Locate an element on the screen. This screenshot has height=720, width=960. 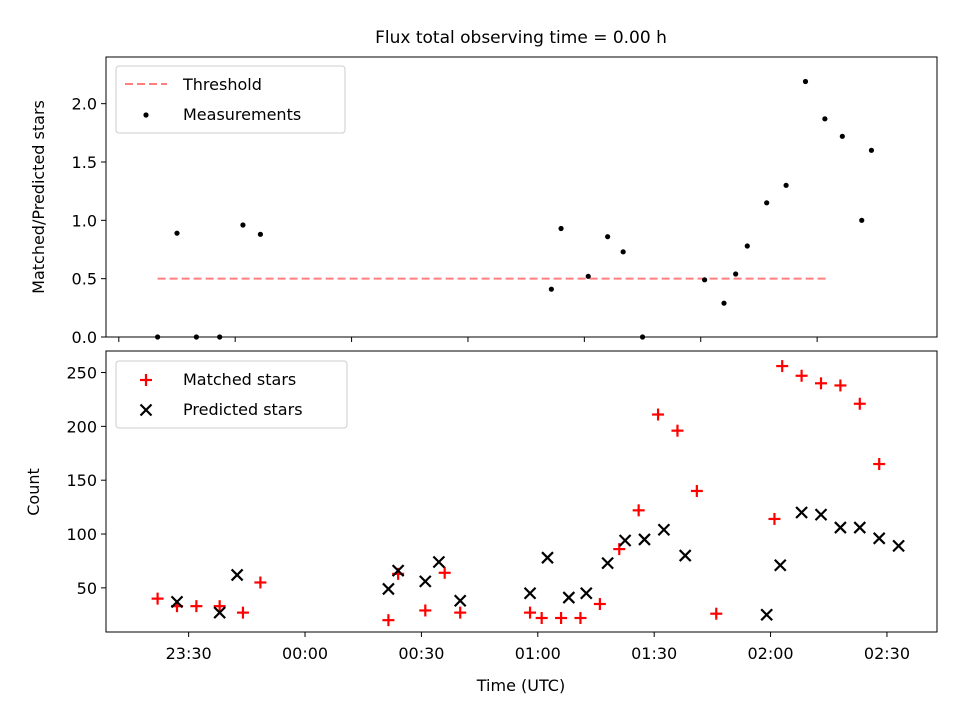
top-y-tick-label: 1.5 is located at coordinates (84, 162).